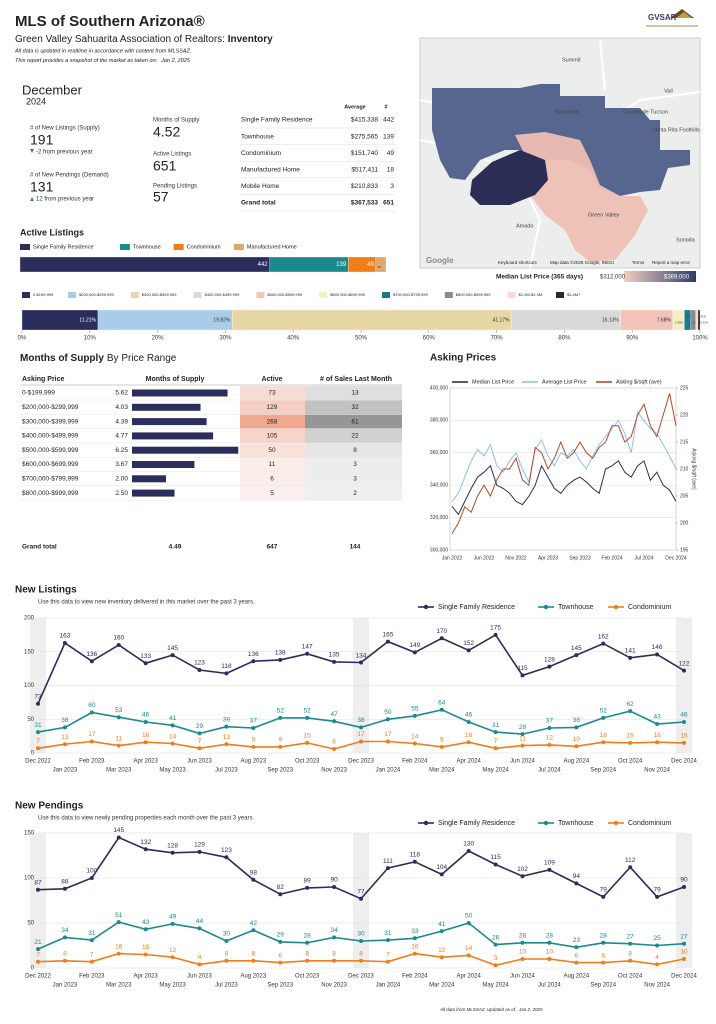  Describe the element at coordinates (576, 823) in the screenshot. I see `legend-label: Townhouse` at that location.